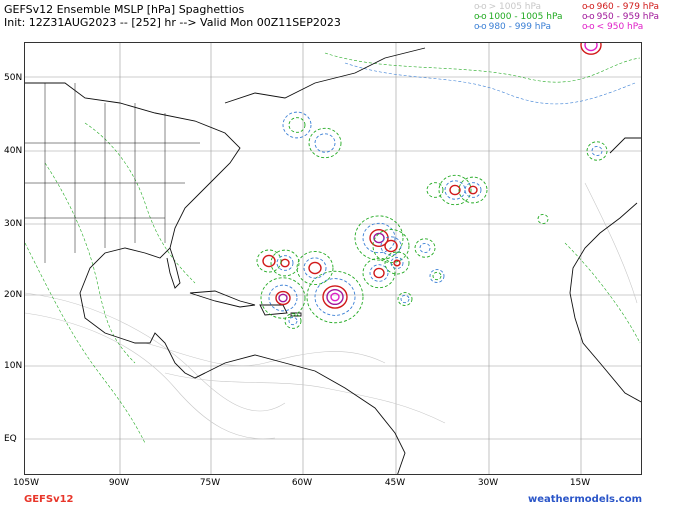 This screenshot has width=680, height=510. I want to click on cuba, so click(222, 299).